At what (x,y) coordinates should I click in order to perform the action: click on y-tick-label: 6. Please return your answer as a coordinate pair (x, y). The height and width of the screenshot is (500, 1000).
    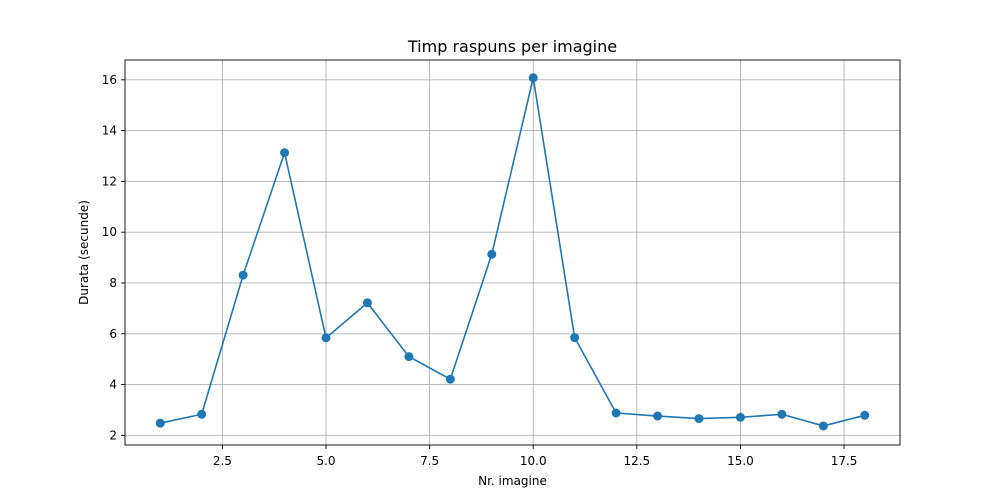
    Looking at the image, I should click on (113, 334).